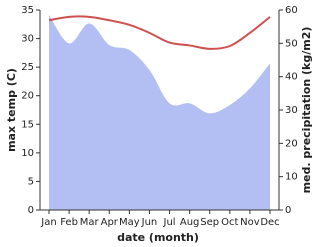  Describe the element at coordinates (291, 110) in the screenshot. I see `y2-tick-label: 30` at that location.